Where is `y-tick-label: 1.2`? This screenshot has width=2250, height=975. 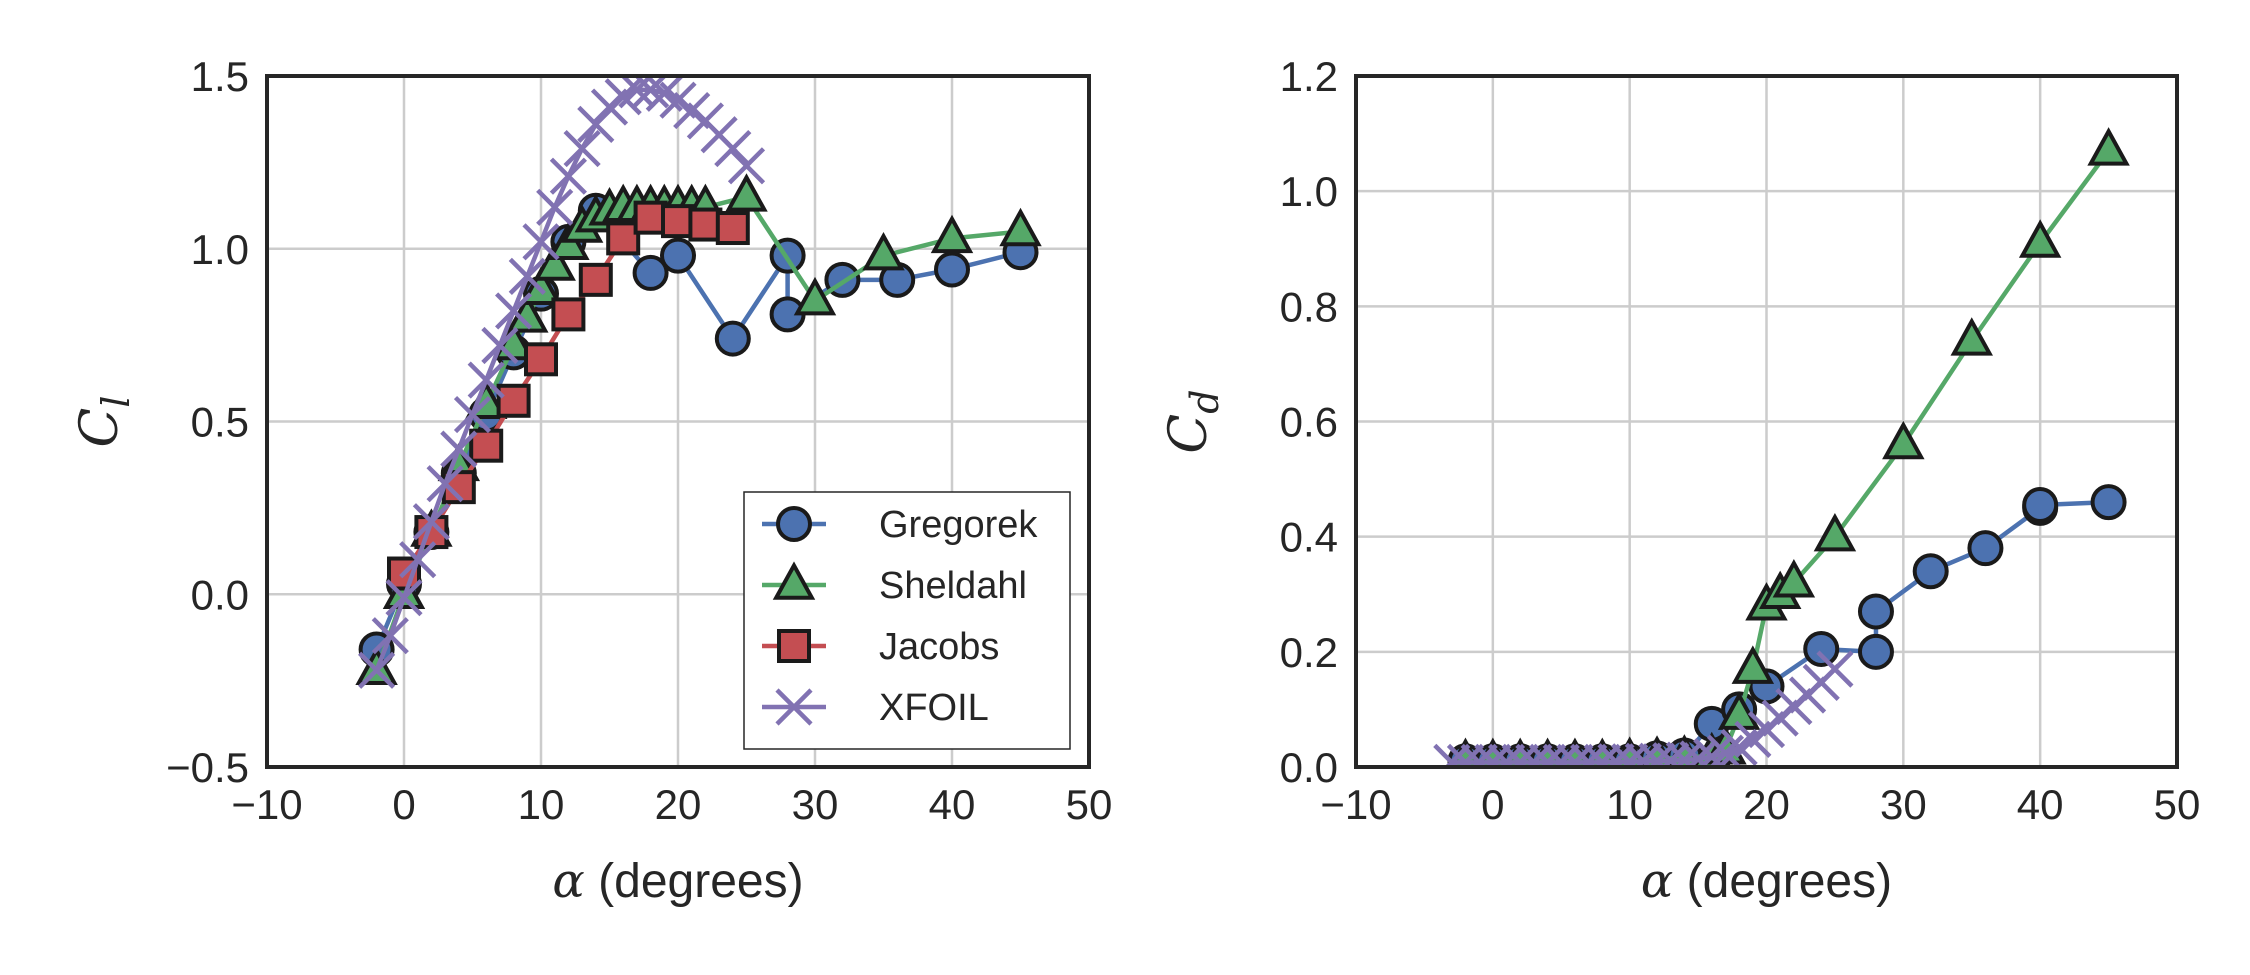
y-tick-label: 1.2 is located at coordinates (1309, 76).